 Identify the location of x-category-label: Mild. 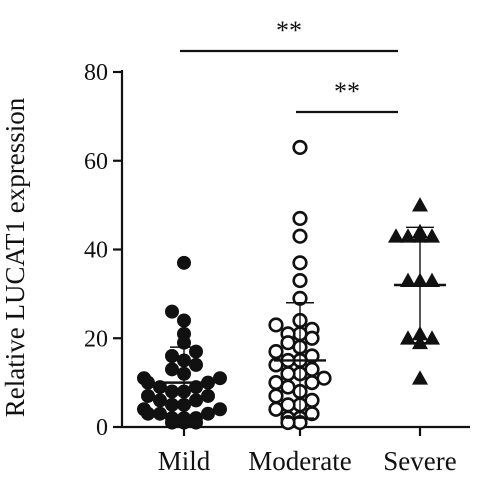
(184, 461).